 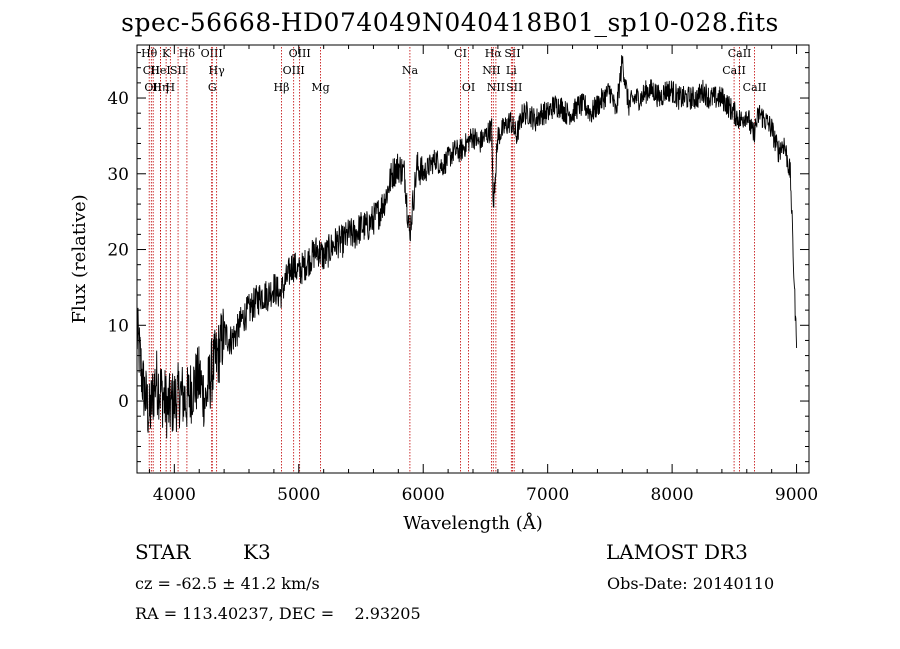 What do you see at coordinates (151, 70) in the screenshot?
I see `line-label-1: CII` at bounding box center [151, 70].